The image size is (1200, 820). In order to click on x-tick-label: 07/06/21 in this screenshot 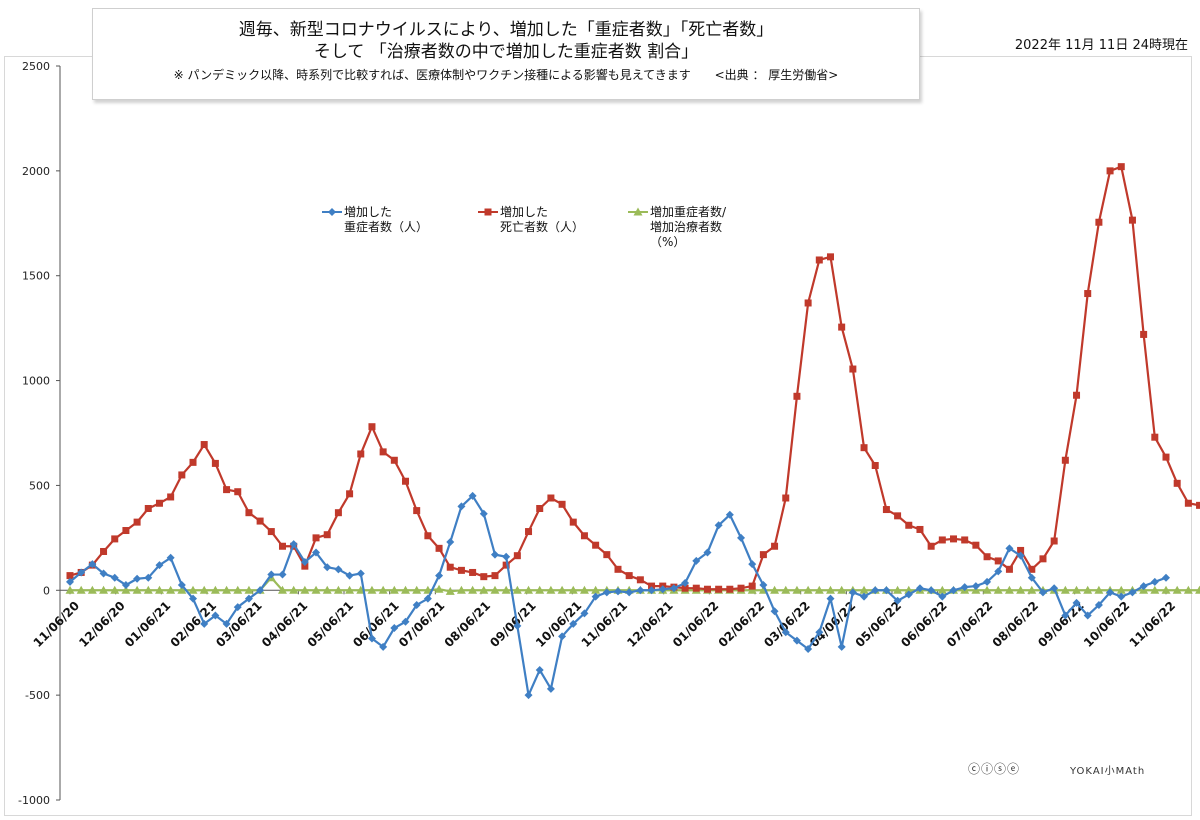, I will do `click(422, 625)`.